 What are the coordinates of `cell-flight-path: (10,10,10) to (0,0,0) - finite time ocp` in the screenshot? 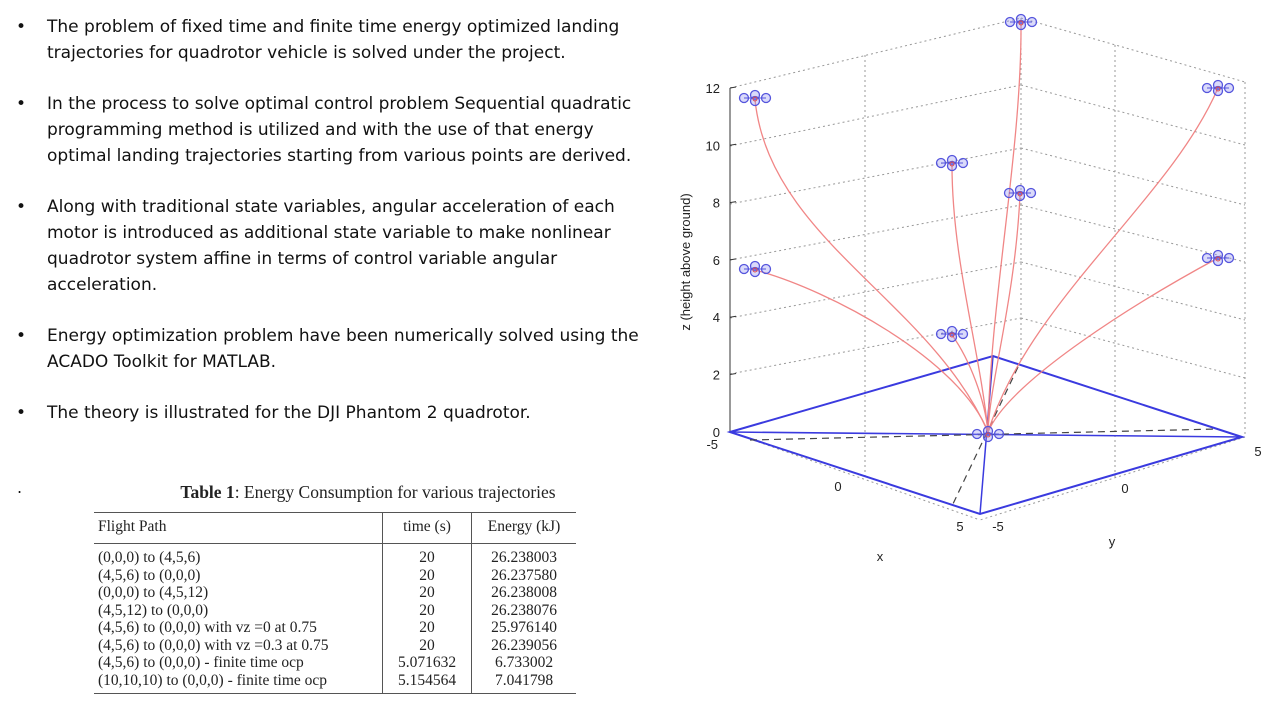 It's located at (238, 682).